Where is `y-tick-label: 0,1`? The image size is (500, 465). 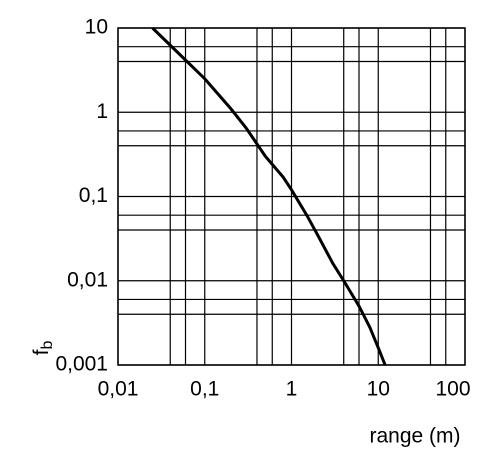 y-tick-label: 0,1 is located at coordinates (93, 195).